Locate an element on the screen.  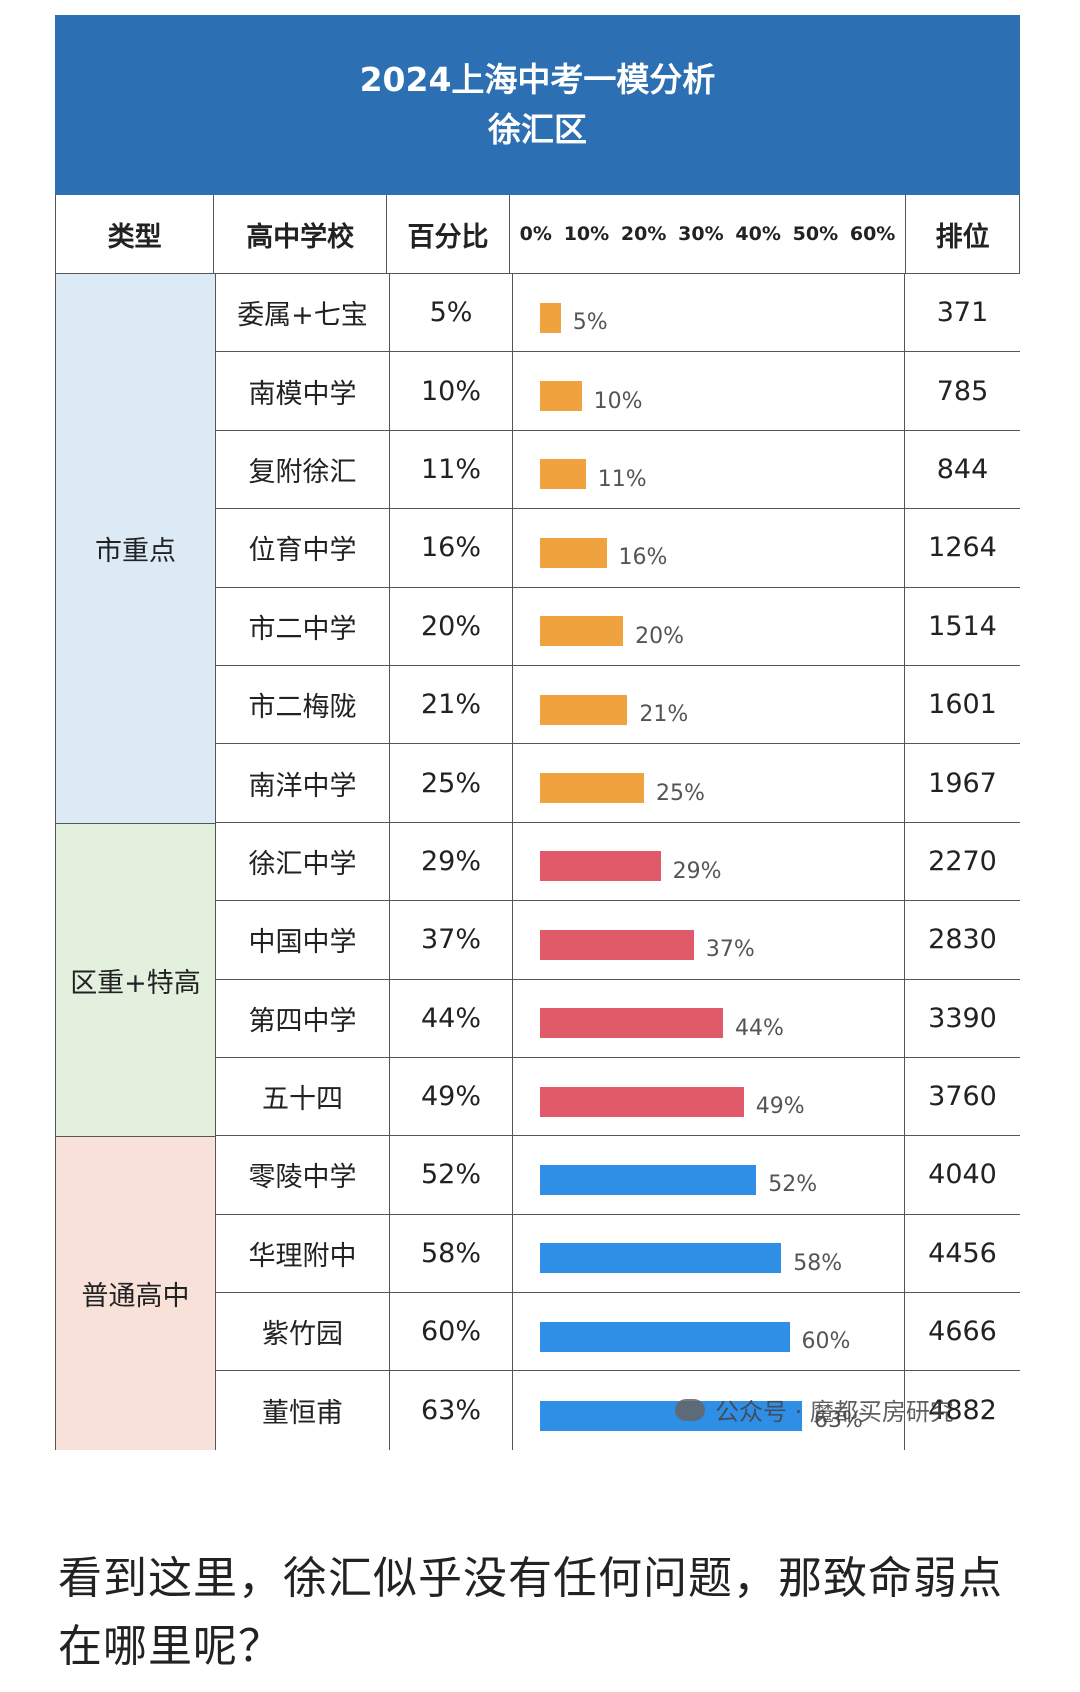
bar-value-label: 52% is located at coordinates (793, 1185).